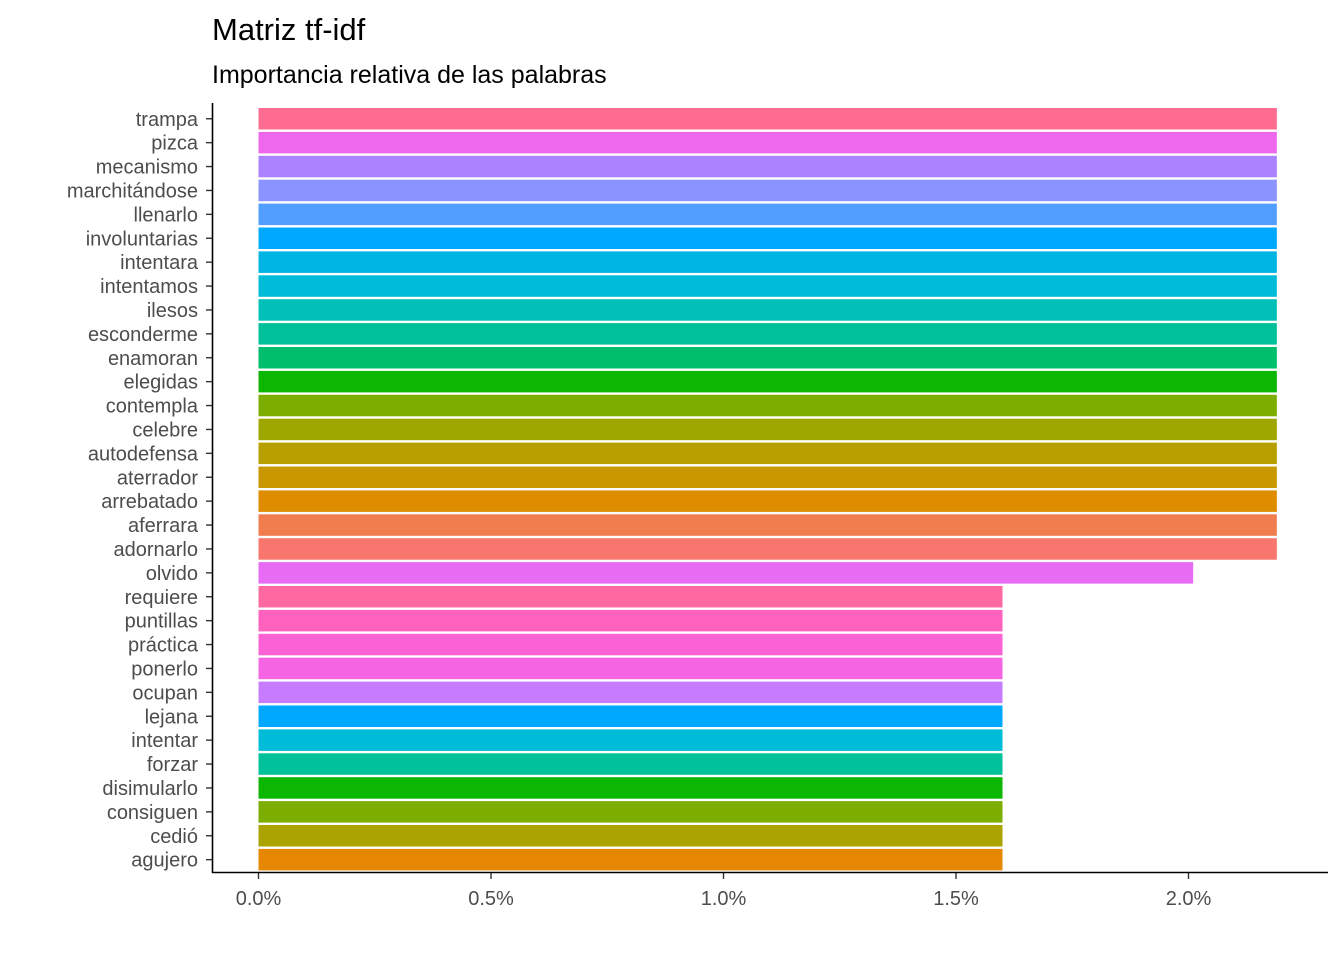 Image resolution: width=1344 pixels, height=960 pixels. I want to click on bar-intentara, so click(767, 262).